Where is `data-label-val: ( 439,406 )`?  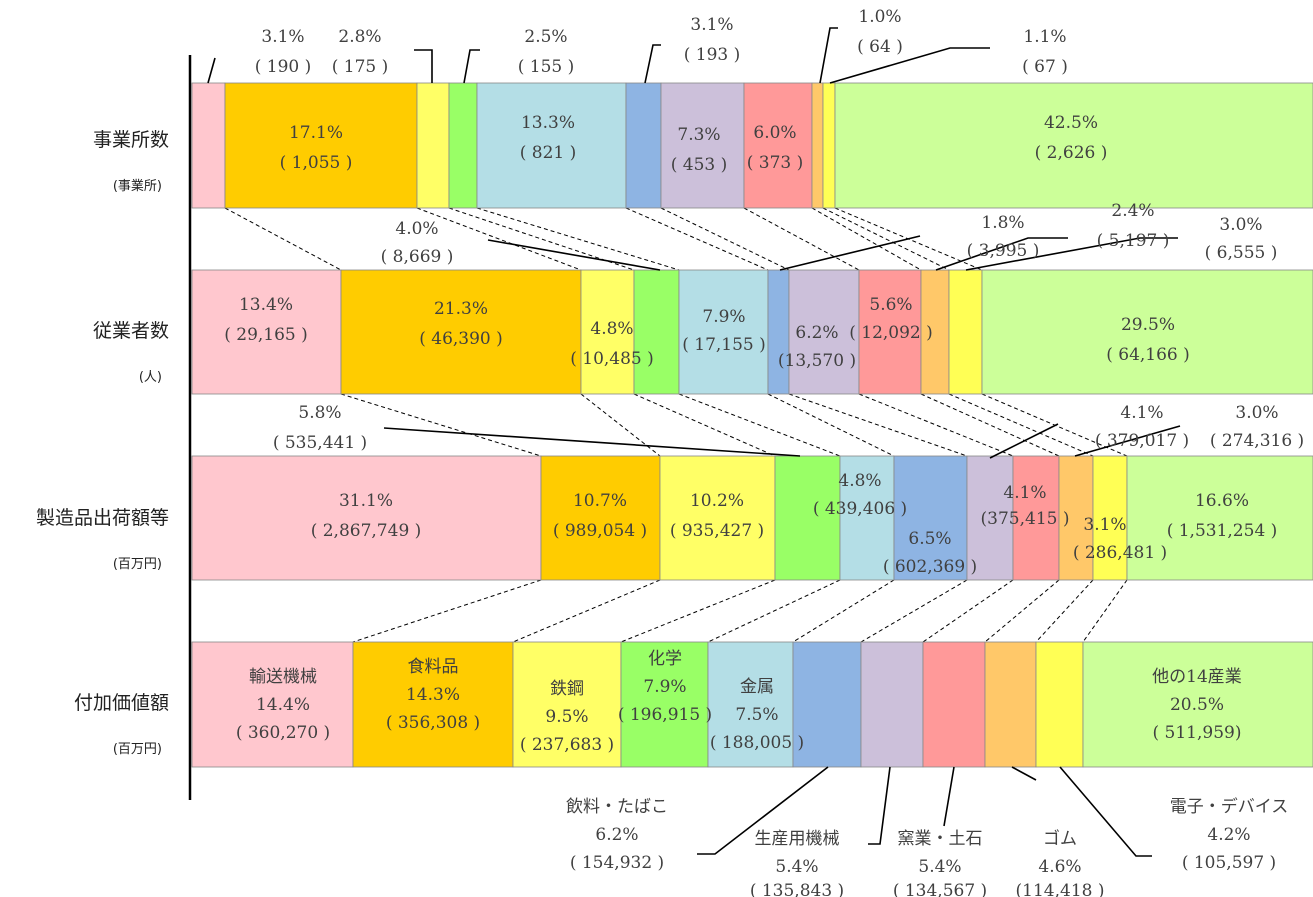 data-label-val: ( 439,406 ) is located at coordinates (860, 509).